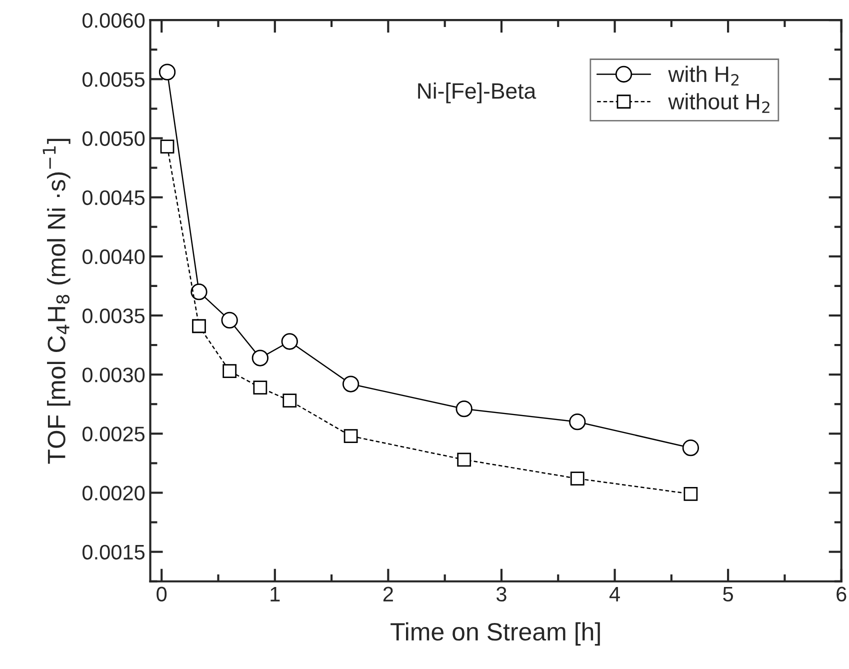  I want to click on x-axis-title: Time on Stream [h], so click(495, 634).